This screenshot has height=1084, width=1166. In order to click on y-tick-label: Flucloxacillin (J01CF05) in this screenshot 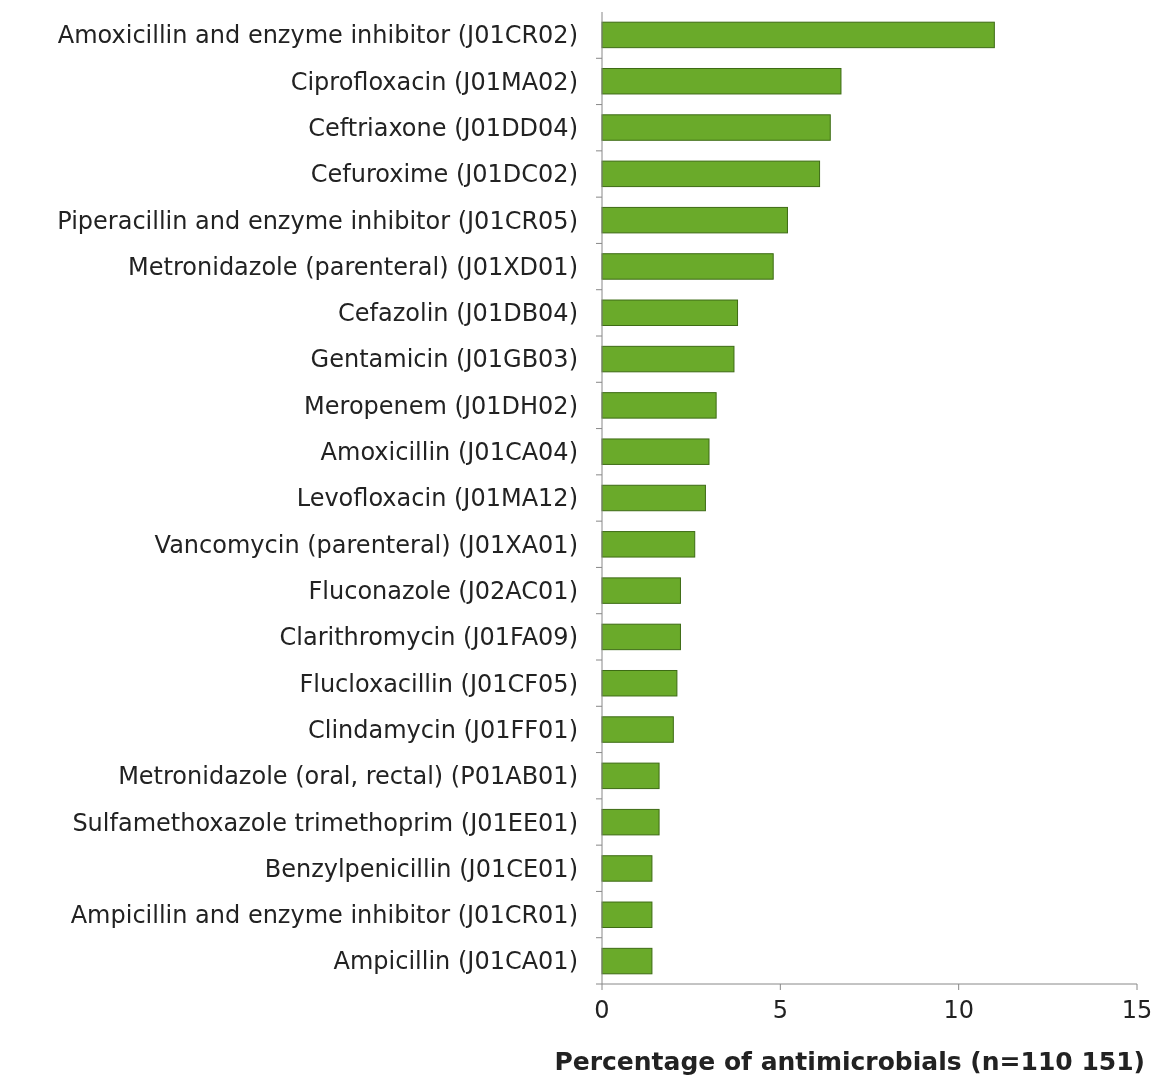, I will do `click(438, 683)`.